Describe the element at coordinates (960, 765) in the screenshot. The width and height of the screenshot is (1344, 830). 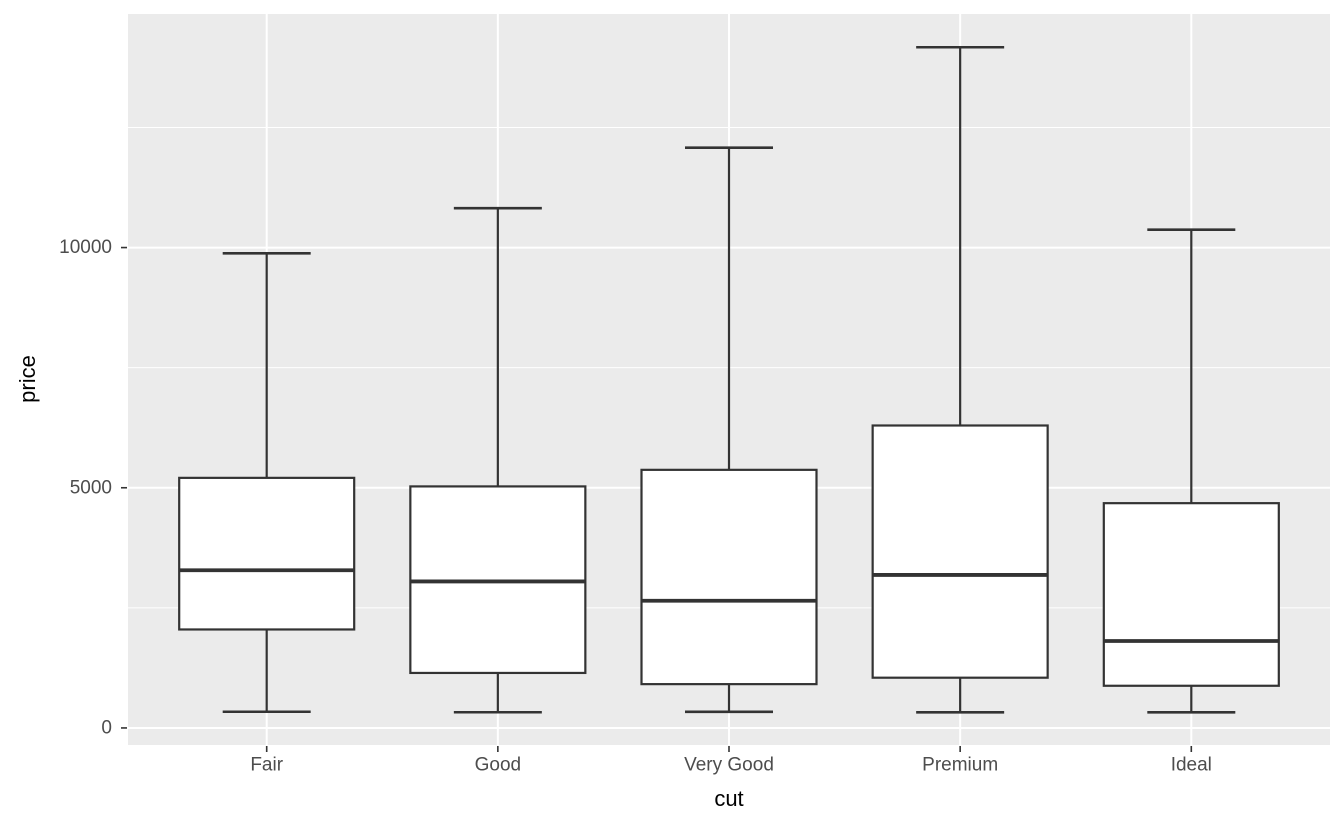
I see `x-tick-label-premium: Premium` at that location.